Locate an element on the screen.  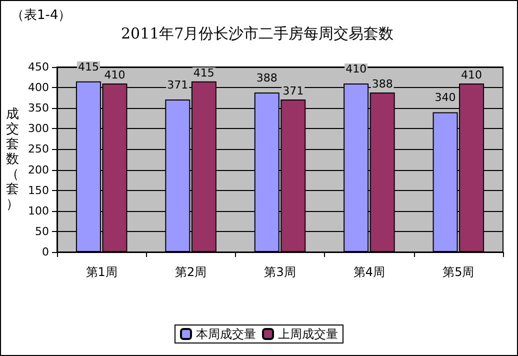
y-tick-label: 250 is located at coordinates (38, 149).